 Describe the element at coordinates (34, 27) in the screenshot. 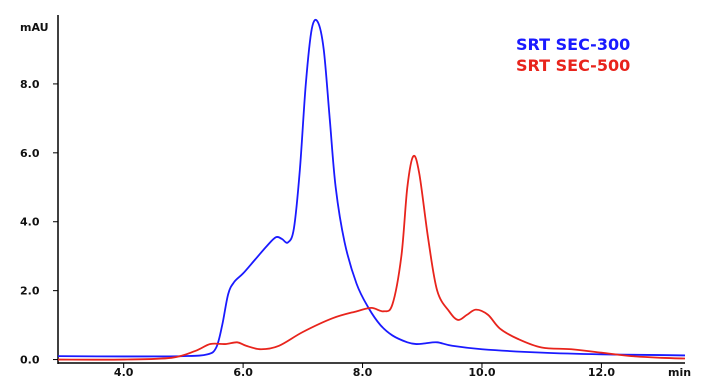

I see `y-axis-unit-label: mAU` at that location.